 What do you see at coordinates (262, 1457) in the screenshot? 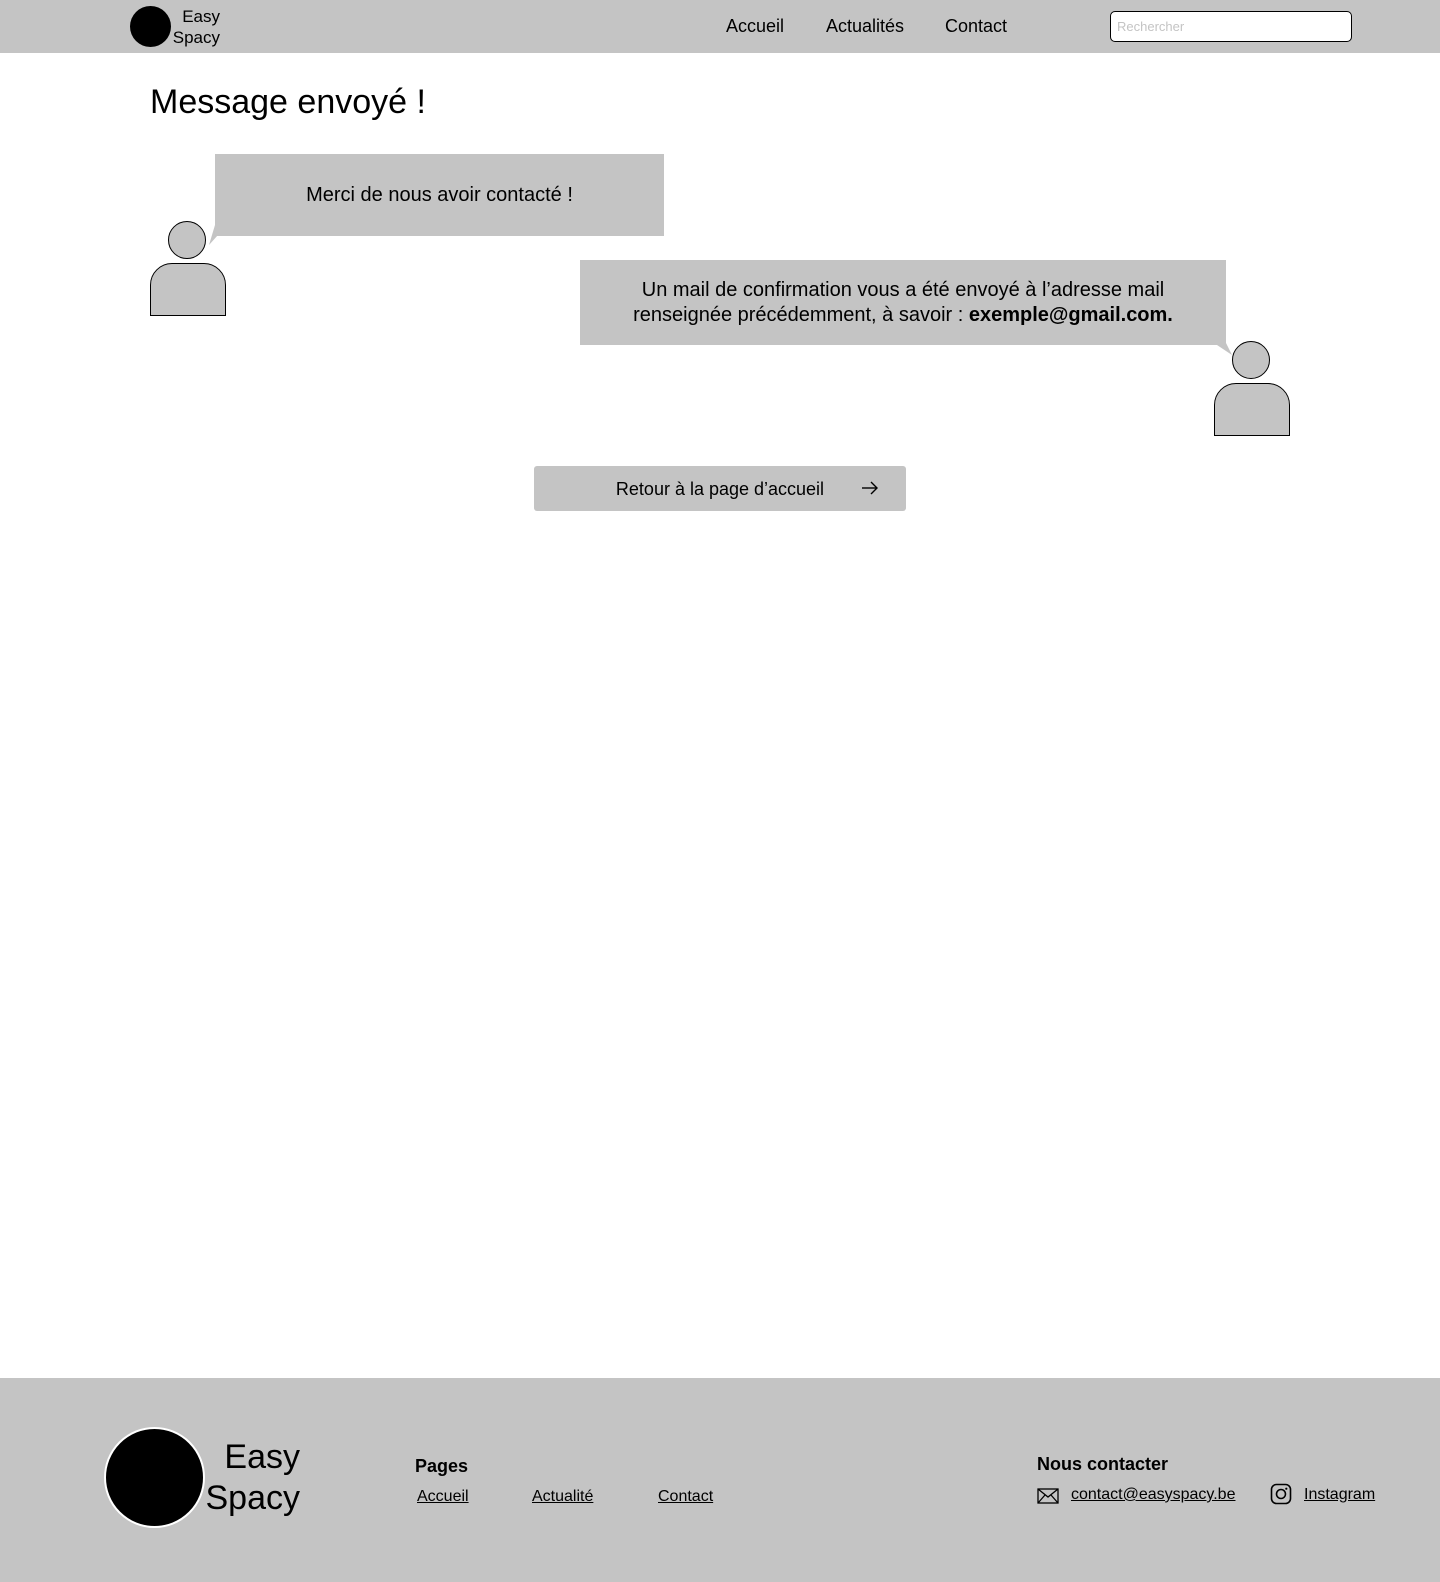
I see `footer-brand-name-line-1: Easy` at bounding box center [262, 1457].